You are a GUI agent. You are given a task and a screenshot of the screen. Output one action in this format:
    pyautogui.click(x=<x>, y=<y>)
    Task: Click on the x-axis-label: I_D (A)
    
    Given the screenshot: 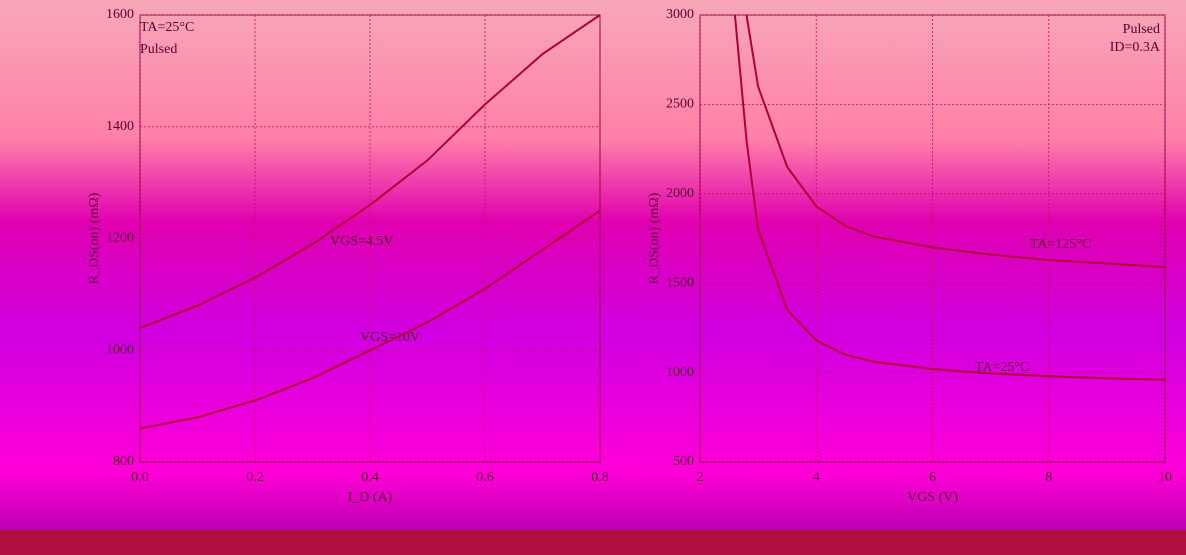 What is the action you would take?
    pyautogui.click(x=370, y=497)
    